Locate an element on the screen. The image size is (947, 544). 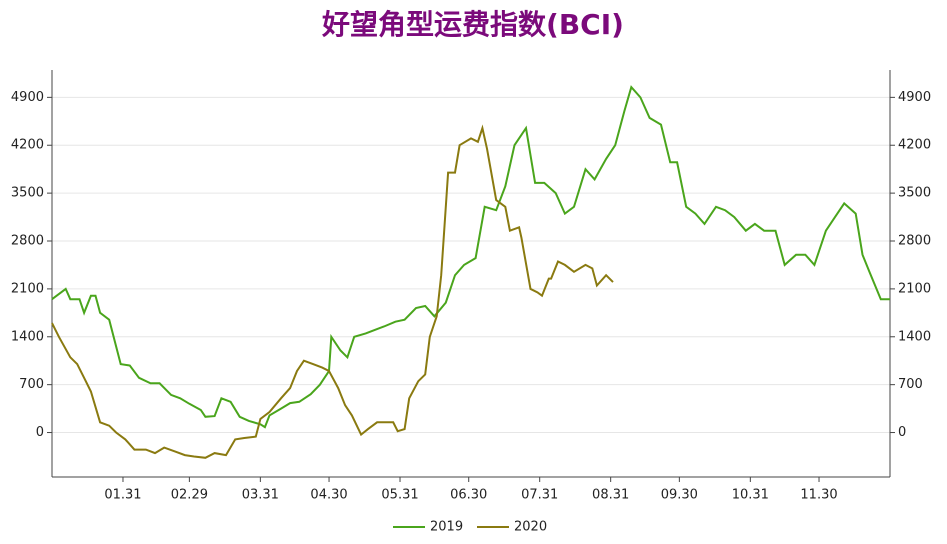
y2-tick-label: 700 is located at coordinates (910, 384).